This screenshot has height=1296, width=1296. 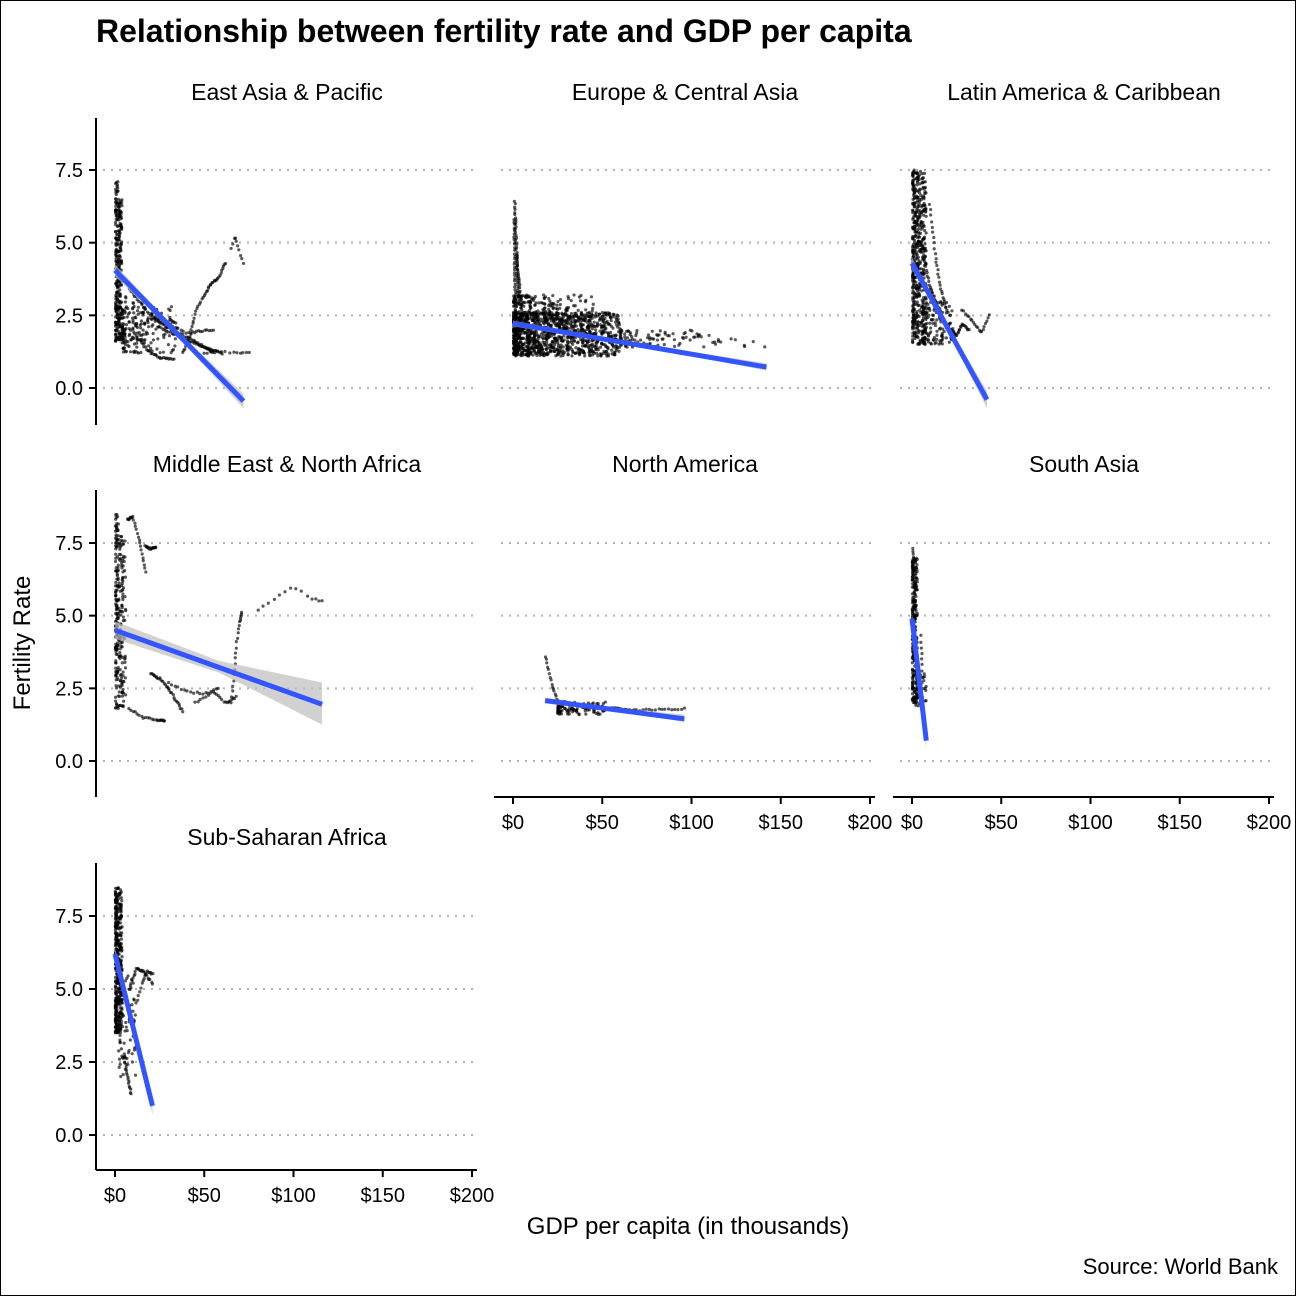 What do you see at coordinates (949, 331) in the screenshot?
I see `trend-line` at bounding box center [949, 331].